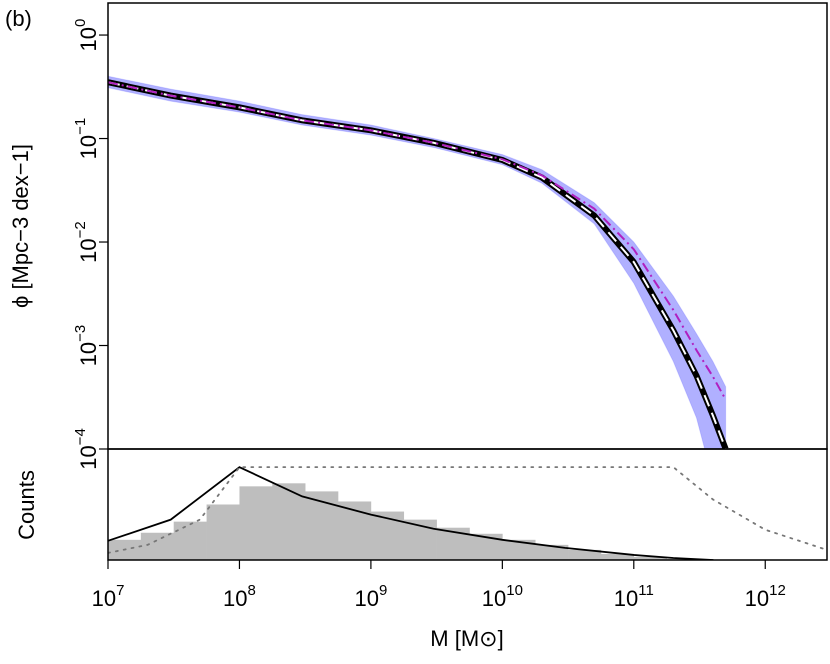 This screenshot has height=664, width=830. Describe the element at coordinates (86, 35) in the screenshot. I see `y-tick-label: 100` at that location.